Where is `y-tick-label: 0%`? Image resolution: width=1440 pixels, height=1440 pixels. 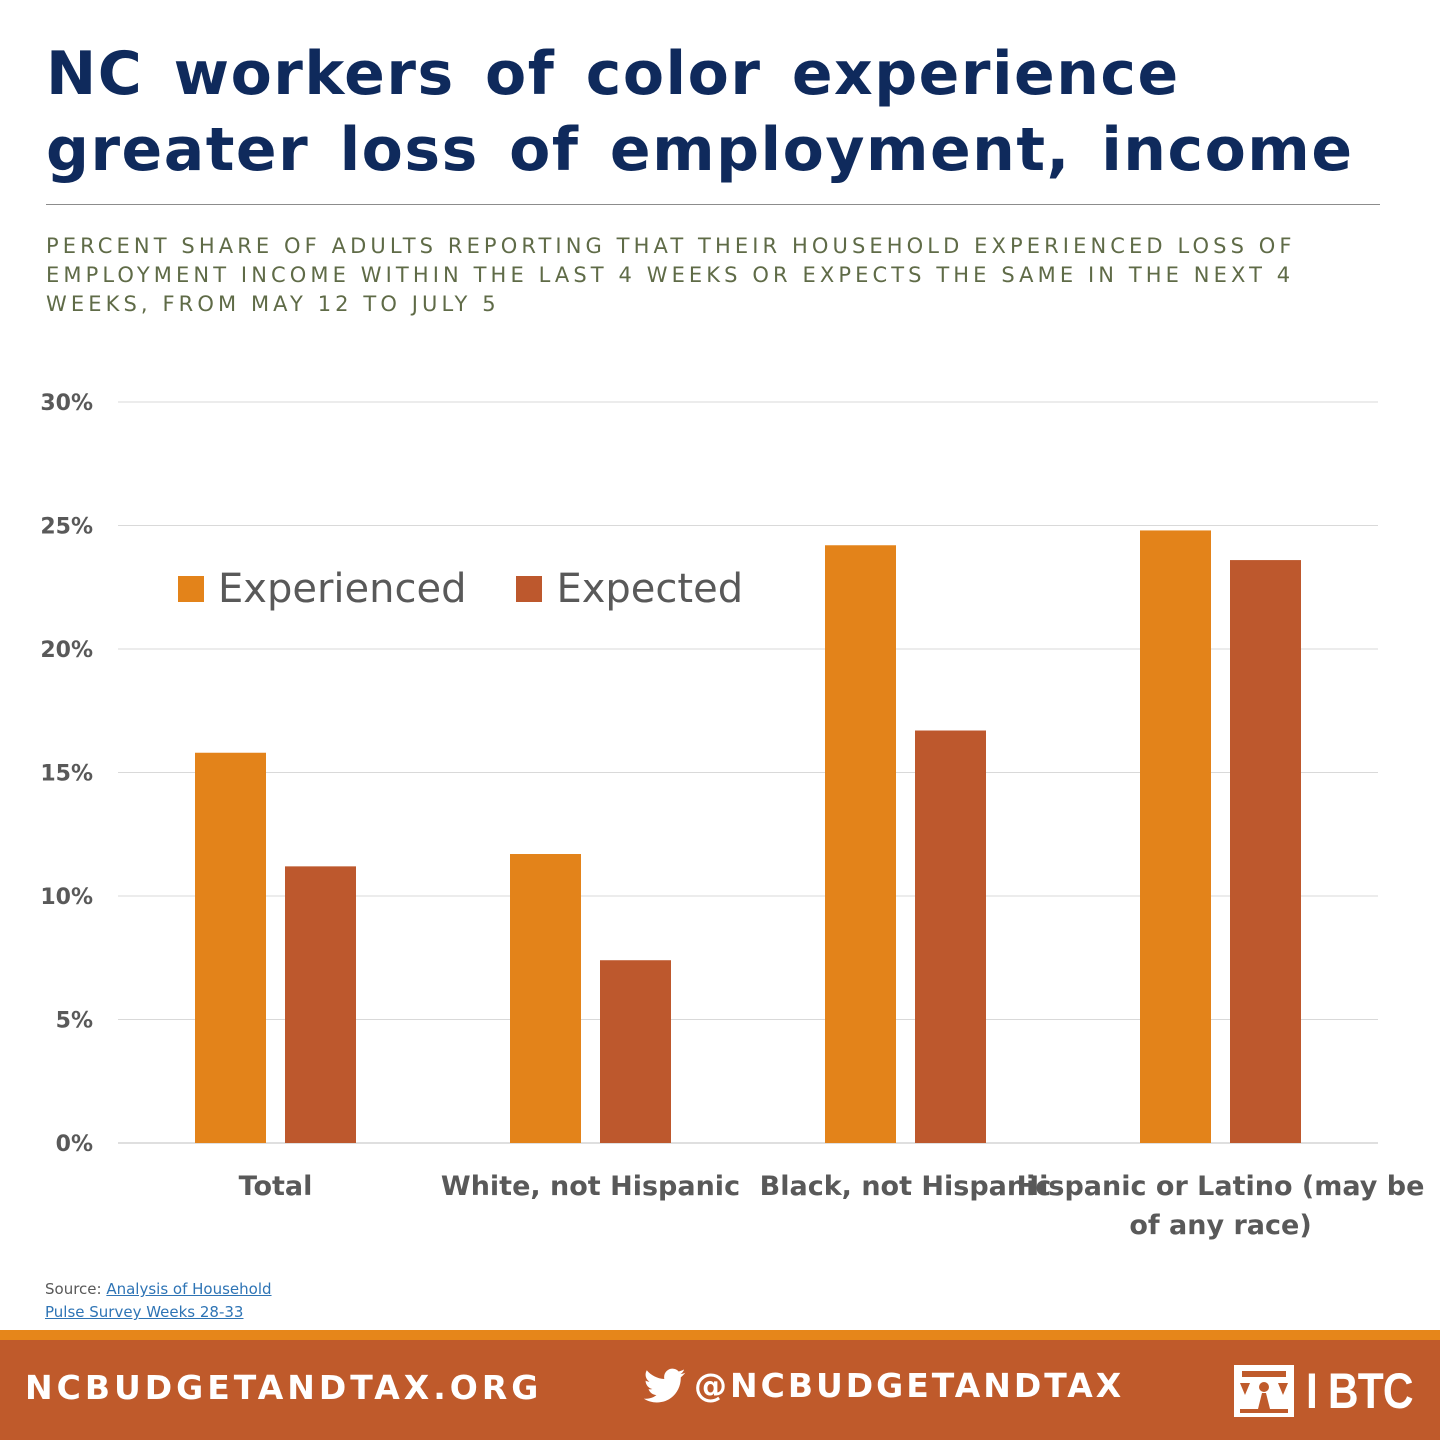 y-tick-label: 0% is located at coordinates (74, 1144).